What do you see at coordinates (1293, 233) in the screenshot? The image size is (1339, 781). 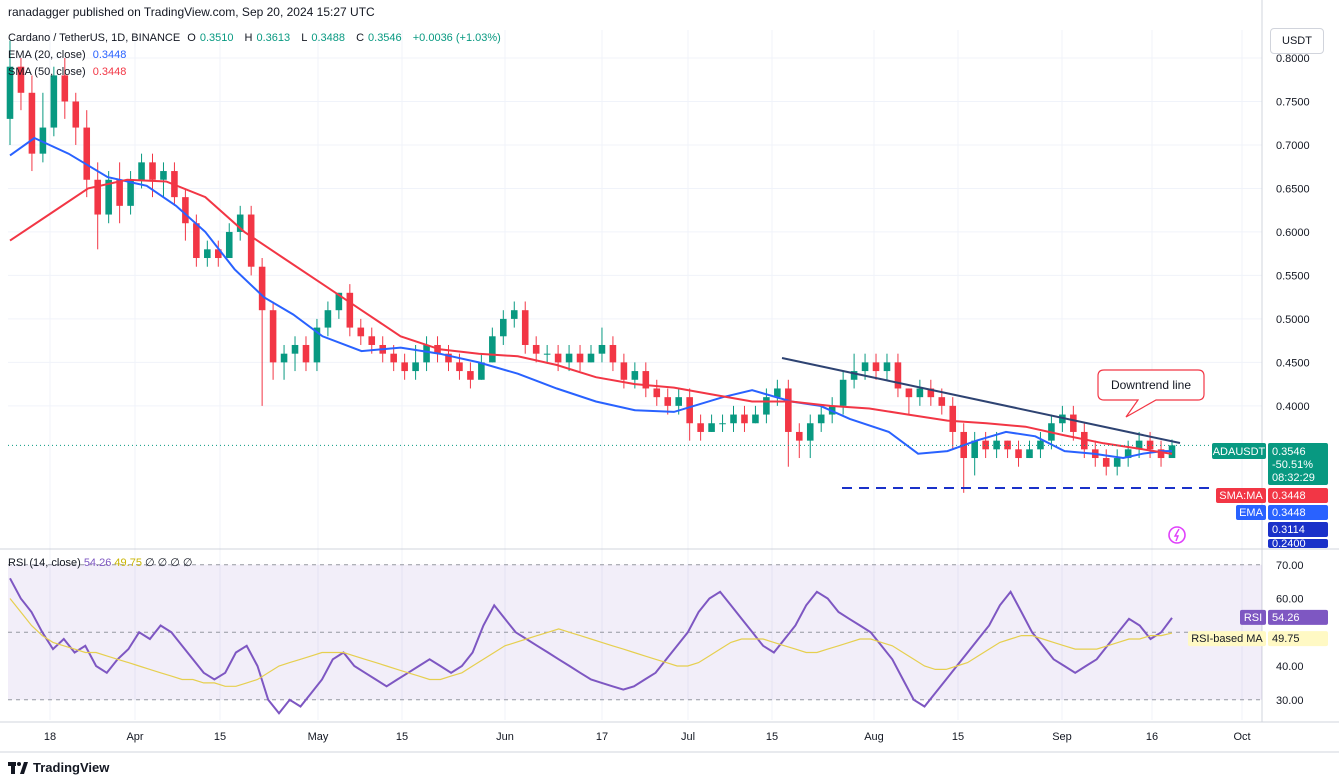 I see `price-tick-4: 0.6000` at bounding box center [1293, 233].